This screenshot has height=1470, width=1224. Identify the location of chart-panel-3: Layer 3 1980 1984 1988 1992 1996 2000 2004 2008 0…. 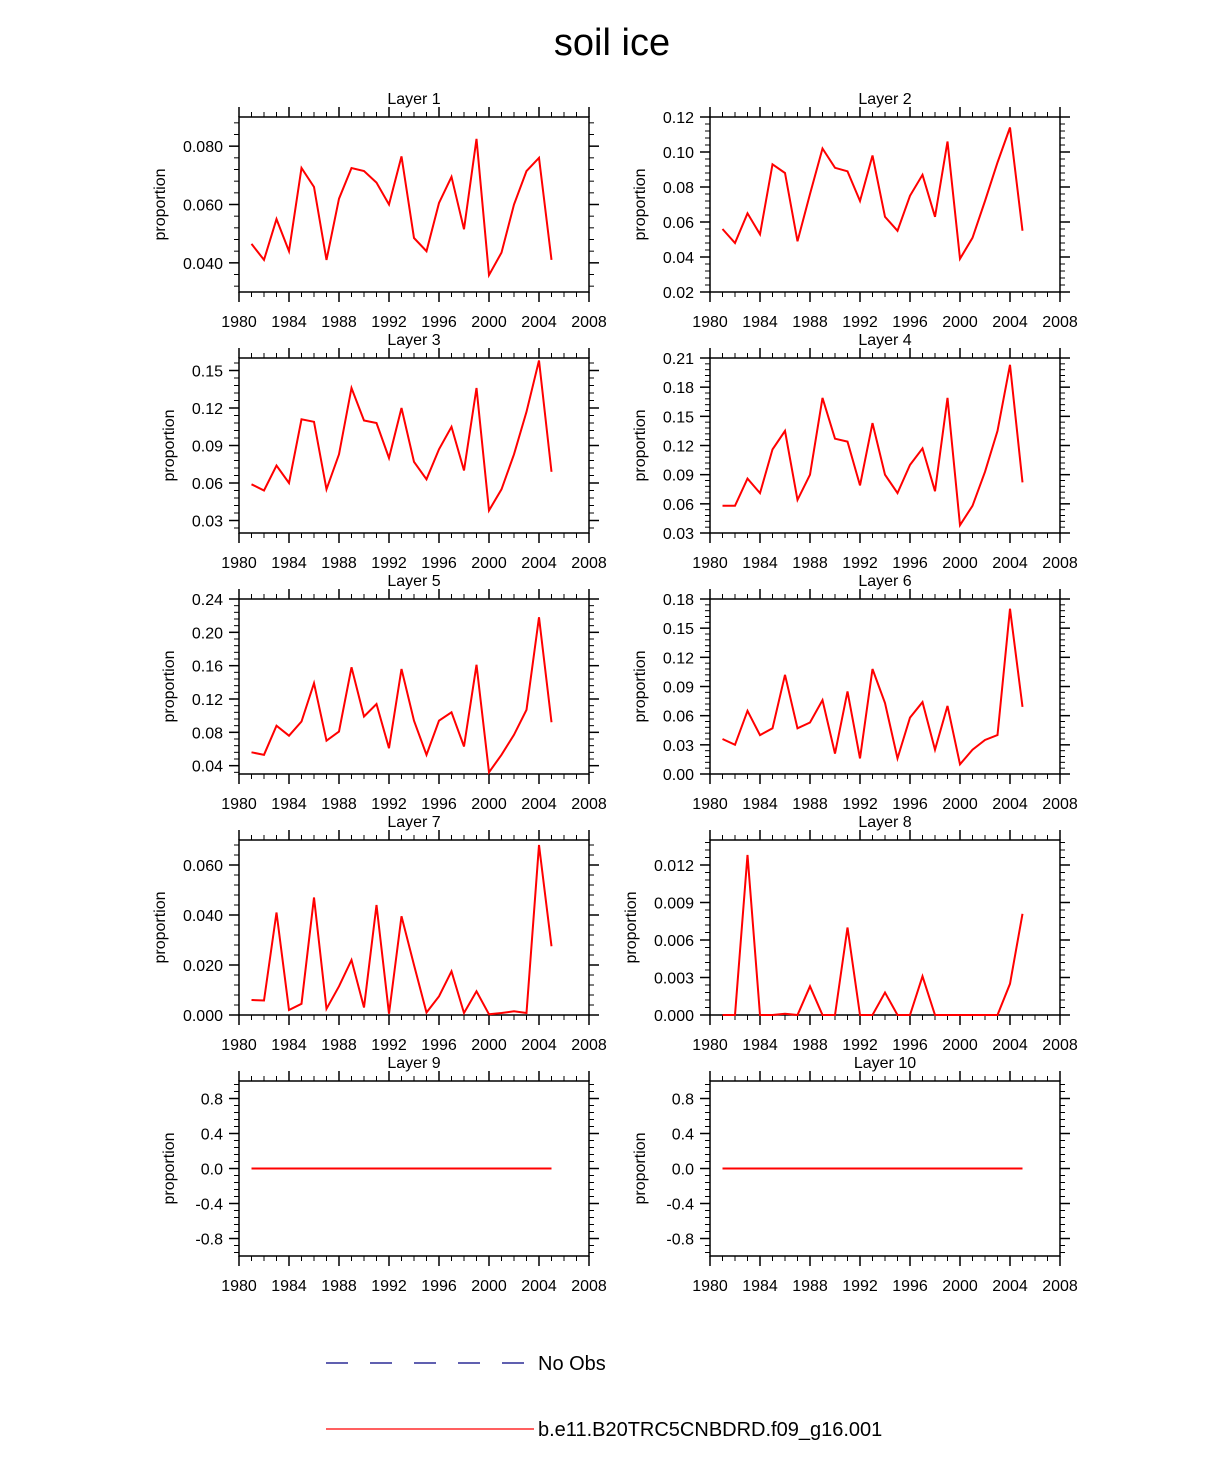
(384, 452).